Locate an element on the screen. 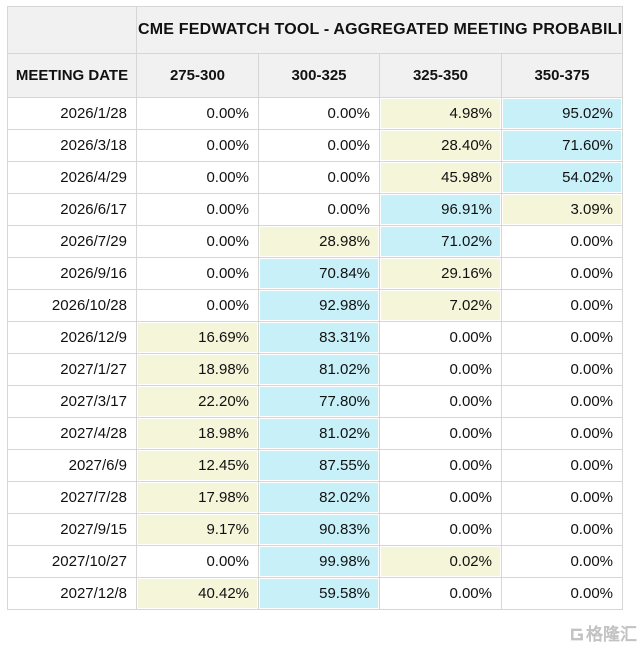  probability-cell: 3.09% is located at coordinates (562, 209).